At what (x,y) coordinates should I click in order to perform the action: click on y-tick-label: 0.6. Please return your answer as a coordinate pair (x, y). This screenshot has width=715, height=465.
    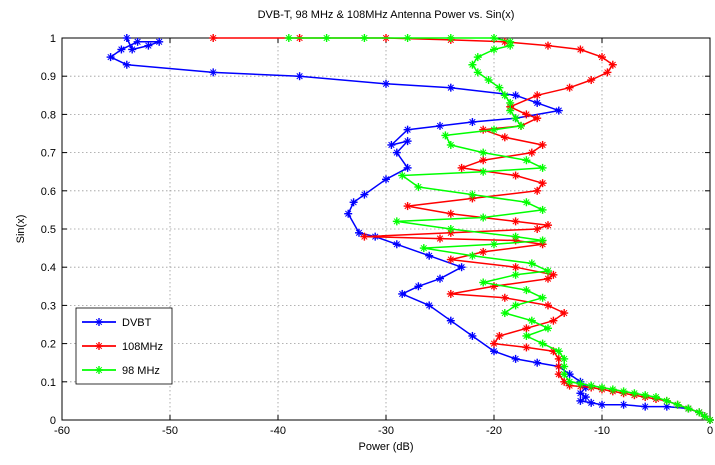
    Looking at the image, I should click on (48, 192).